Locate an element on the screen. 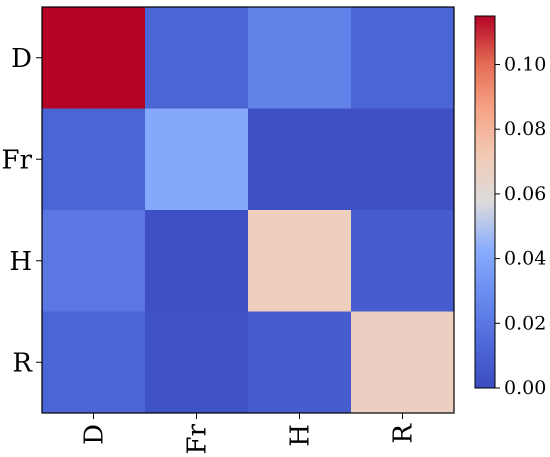 The image size is (550, 457). colorbar: 0.00 0.02 0.04 0.06 0.08 0.10 is located at coordinates (510, 207).